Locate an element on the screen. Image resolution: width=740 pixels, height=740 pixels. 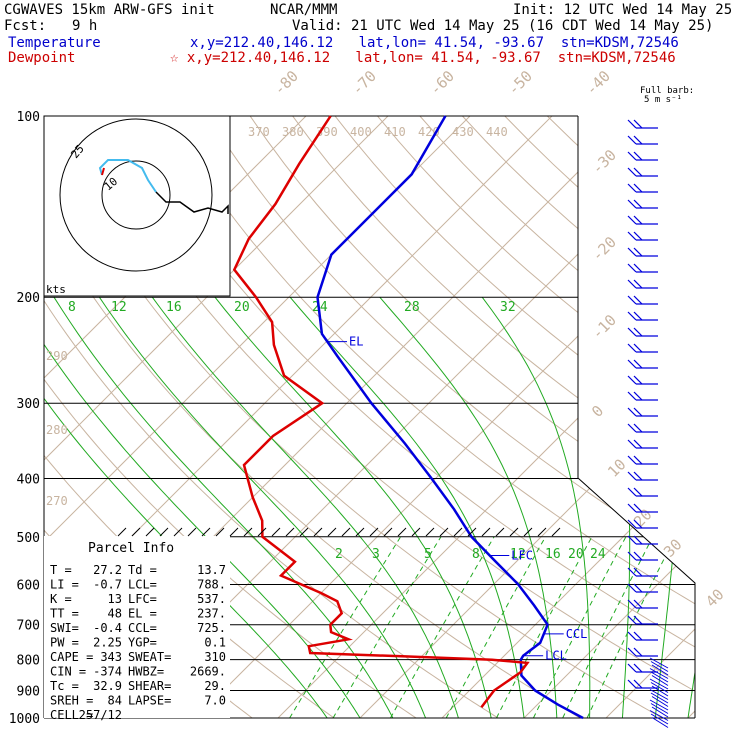
isotherm-label: -80 is located at coordinates (286, 83).